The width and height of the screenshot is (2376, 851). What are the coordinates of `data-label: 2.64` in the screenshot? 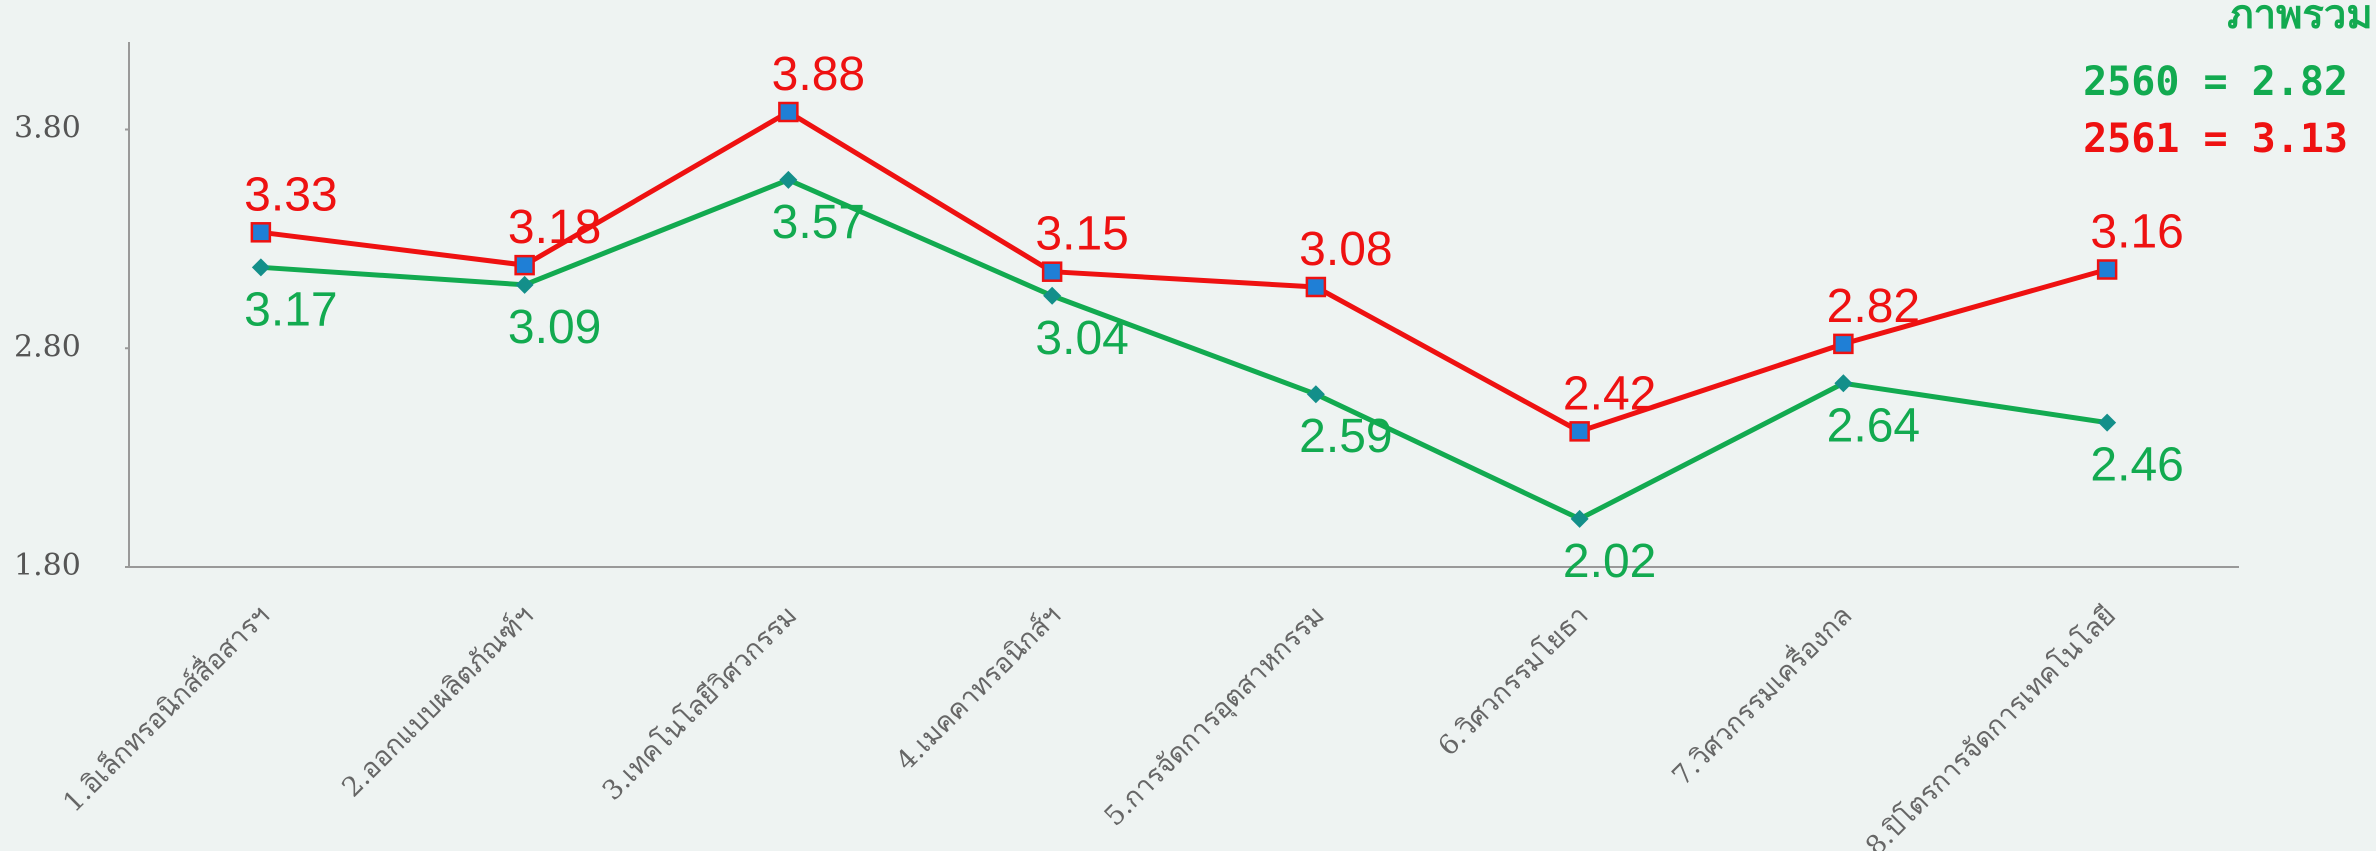 It's located at (1873, 425).